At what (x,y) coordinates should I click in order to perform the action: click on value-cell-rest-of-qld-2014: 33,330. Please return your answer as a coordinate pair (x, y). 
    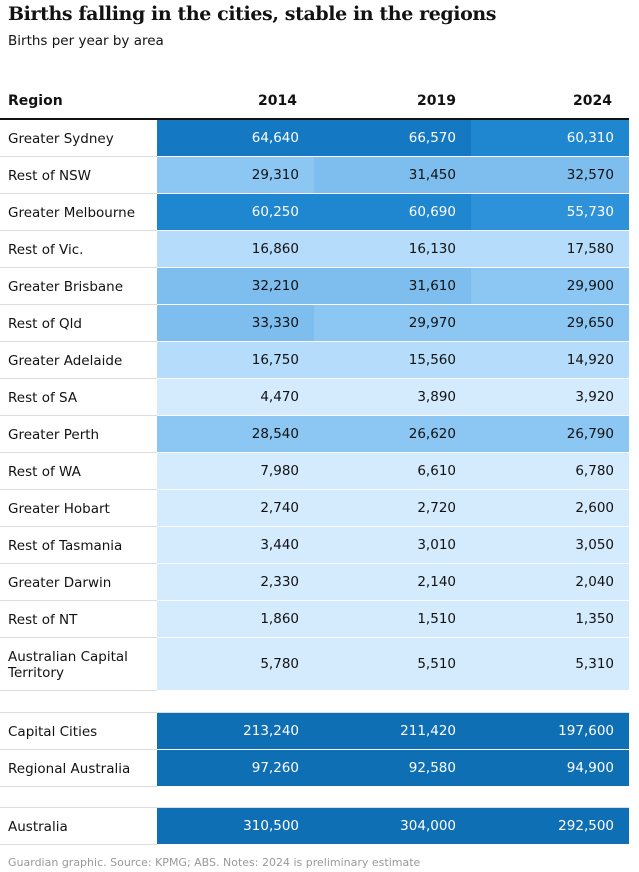
    Looking at the image, I should click on (235, 323).